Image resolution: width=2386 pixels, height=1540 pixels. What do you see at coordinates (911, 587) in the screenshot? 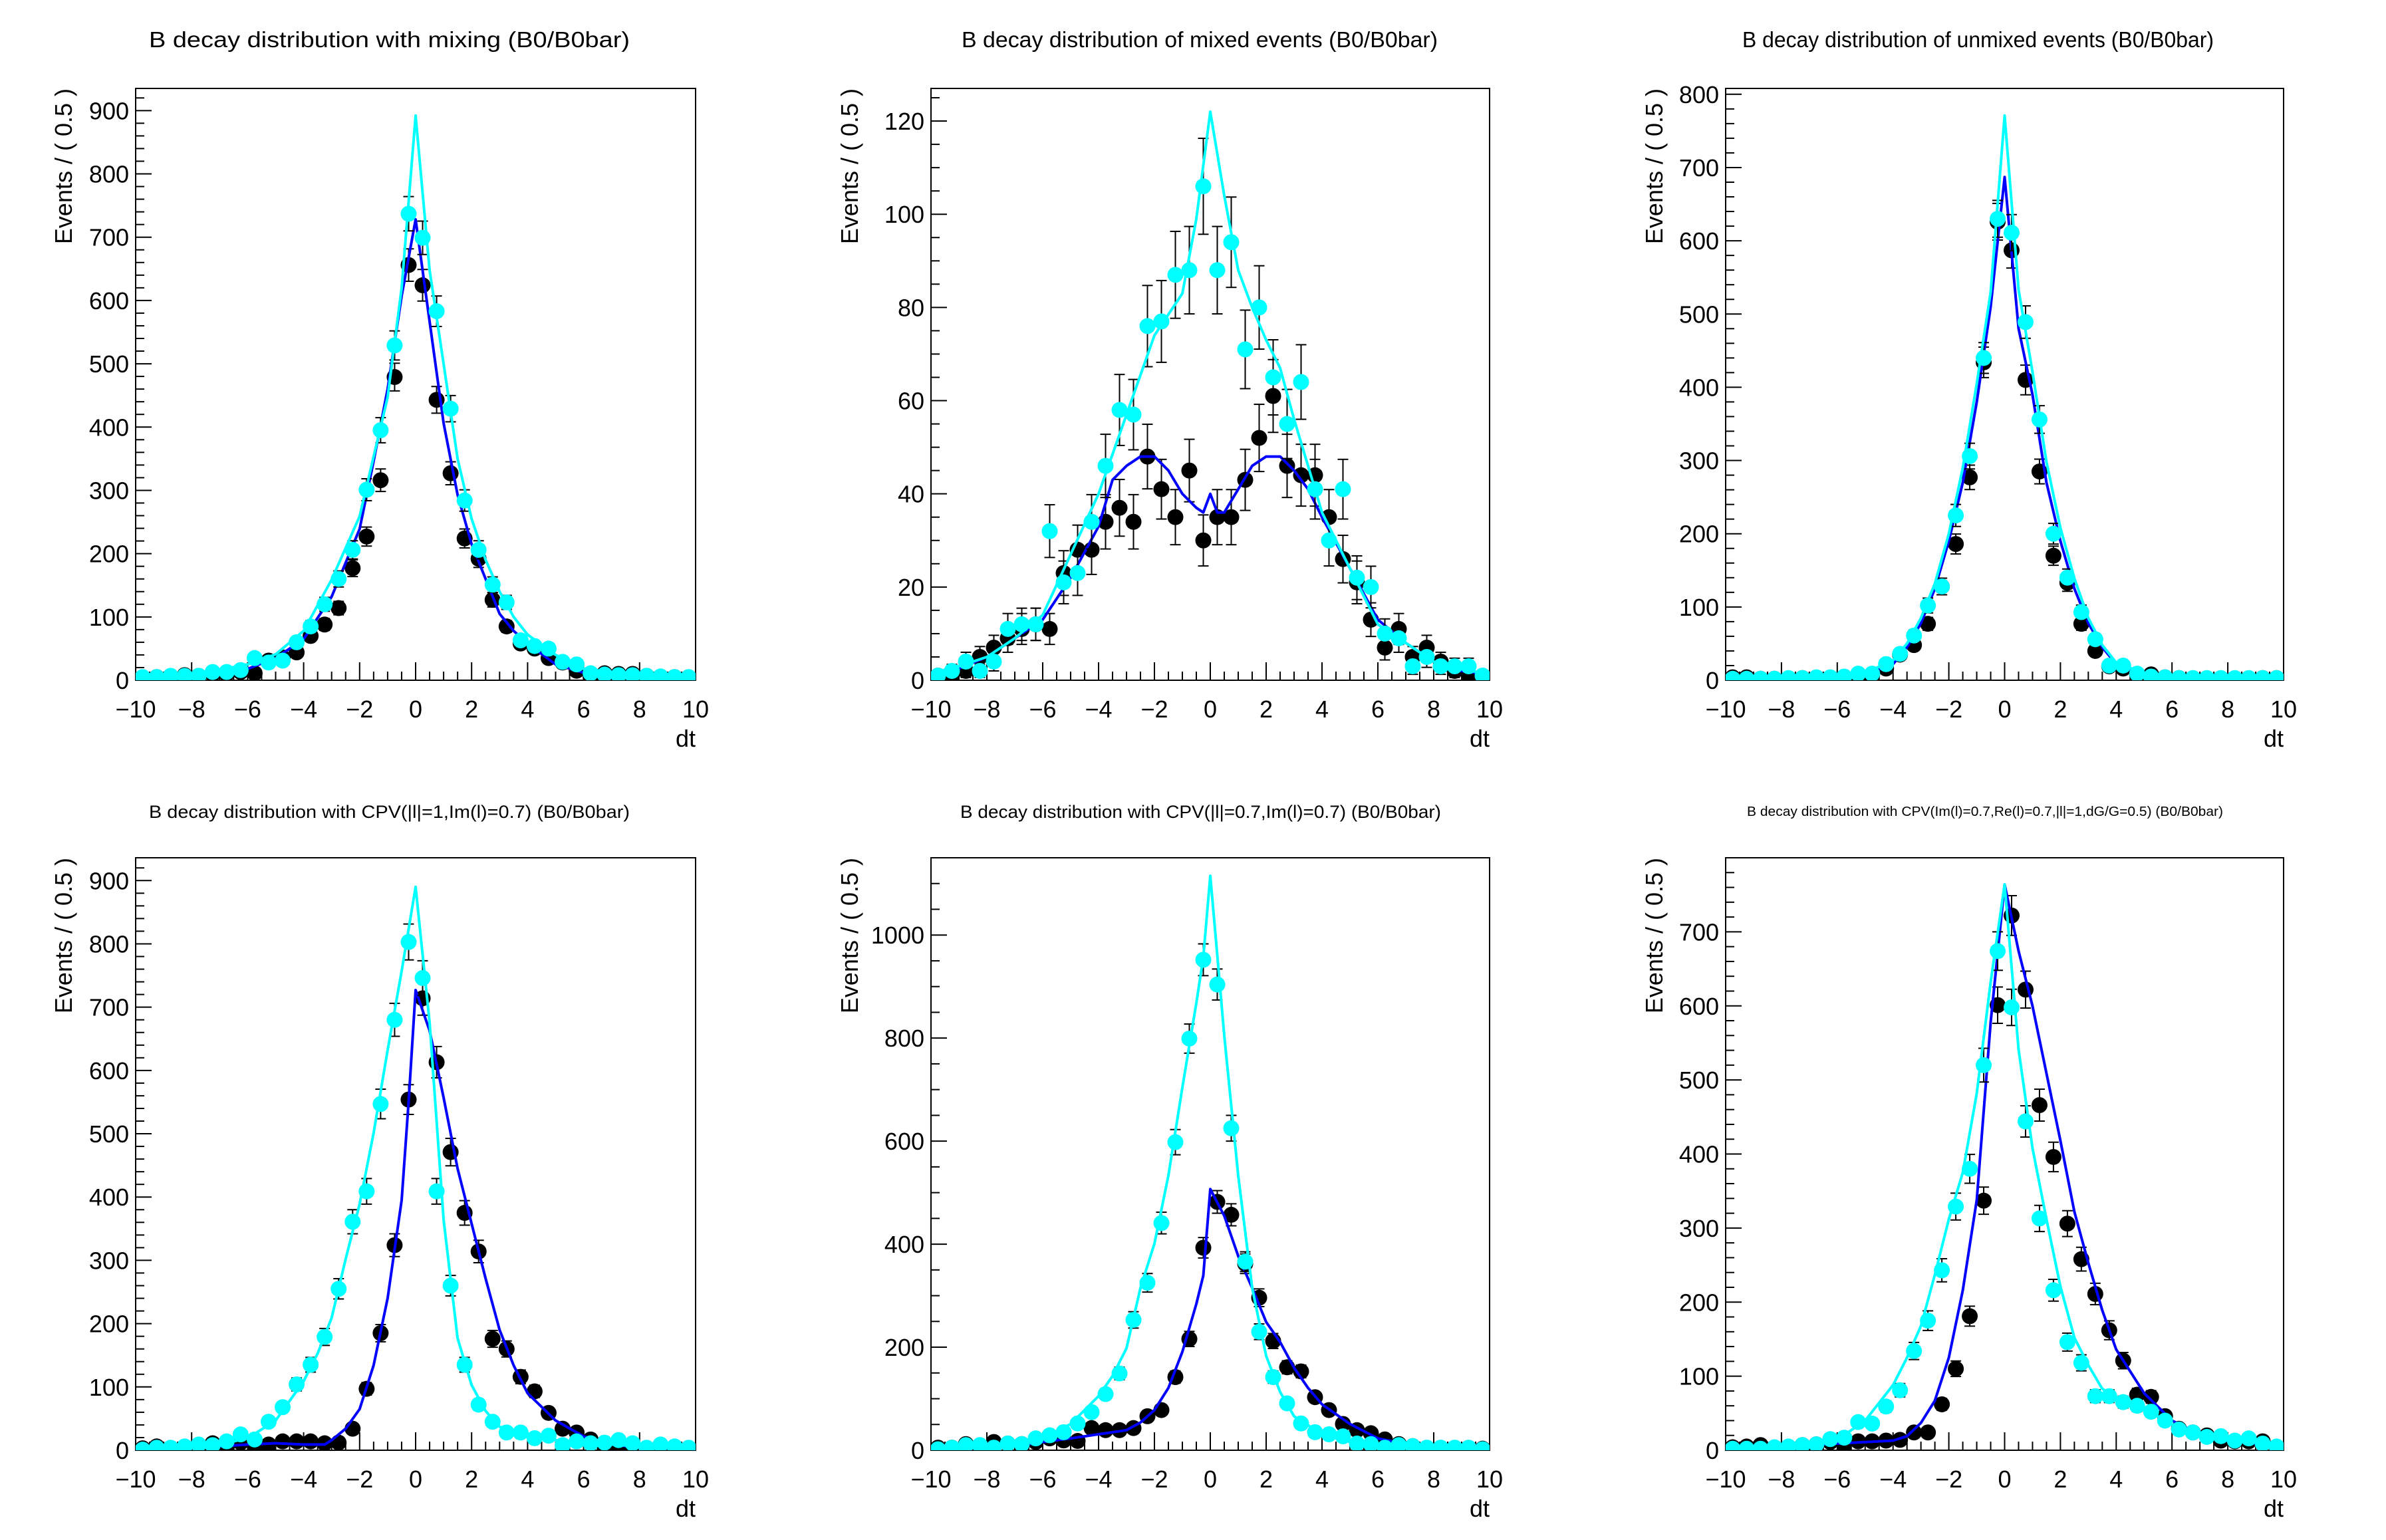
I see `y-tick-label: 20` at bounding box center [911, 587].